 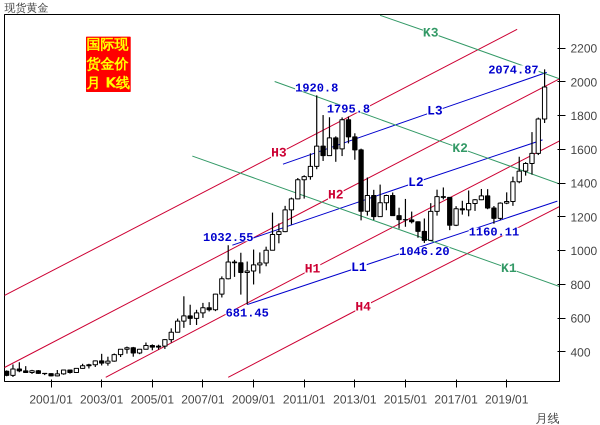 I want to click on y-tick-label: 1000, so click(x=584, y=251).